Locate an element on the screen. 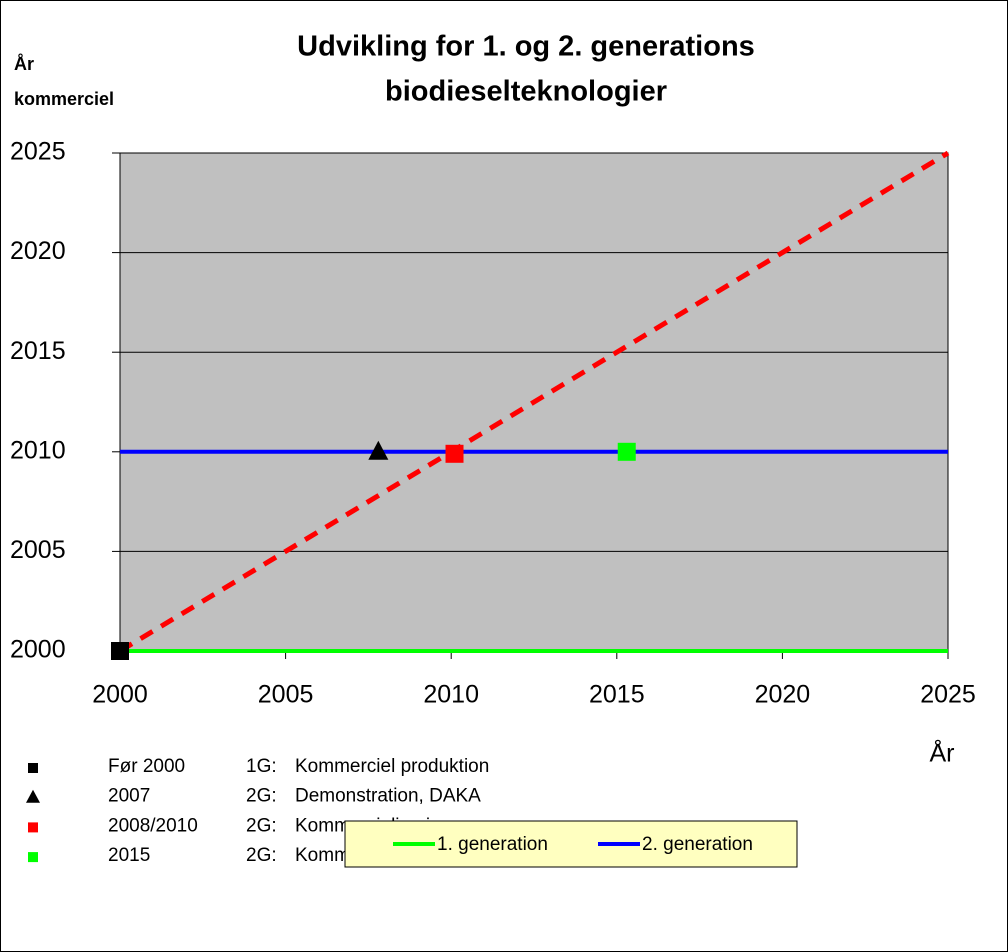  x-tick-label: 2015 is located at coordinates (617, 695).